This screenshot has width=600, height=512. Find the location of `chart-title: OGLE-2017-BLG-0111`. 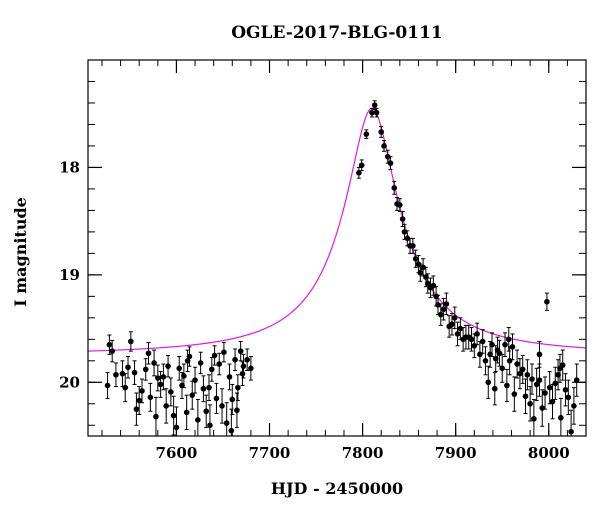

chart-title: OGLE-2017-BLG-0111 is located at coordinates (337, 33).